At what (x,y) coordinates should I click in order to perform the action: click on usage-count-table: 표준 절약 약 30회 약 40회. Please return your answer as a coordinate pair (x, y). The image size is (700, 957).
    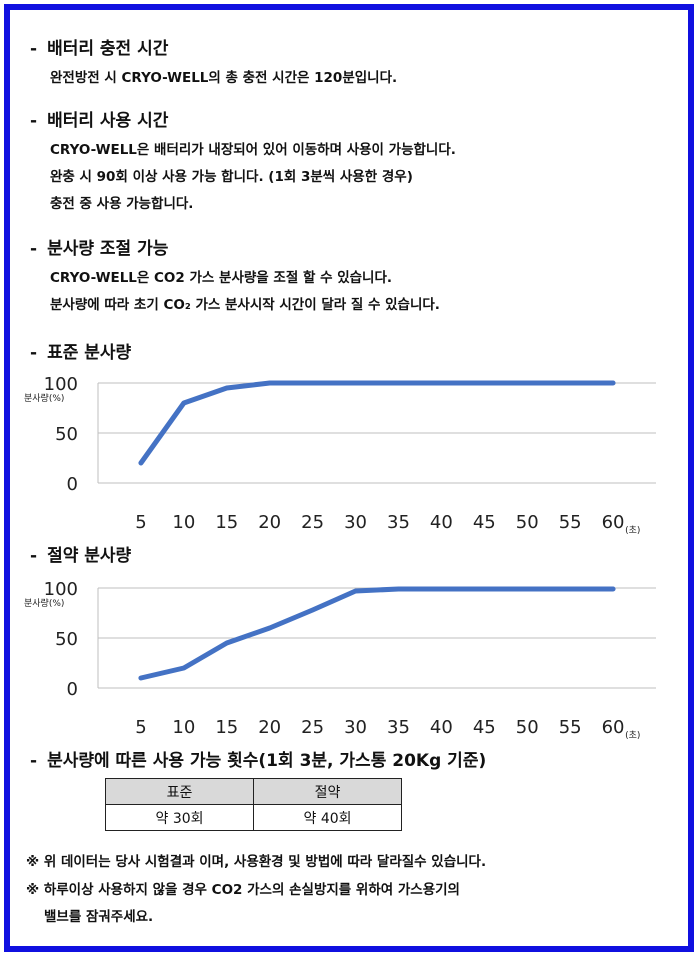
    Looking at the image, I should click on (253, 804).